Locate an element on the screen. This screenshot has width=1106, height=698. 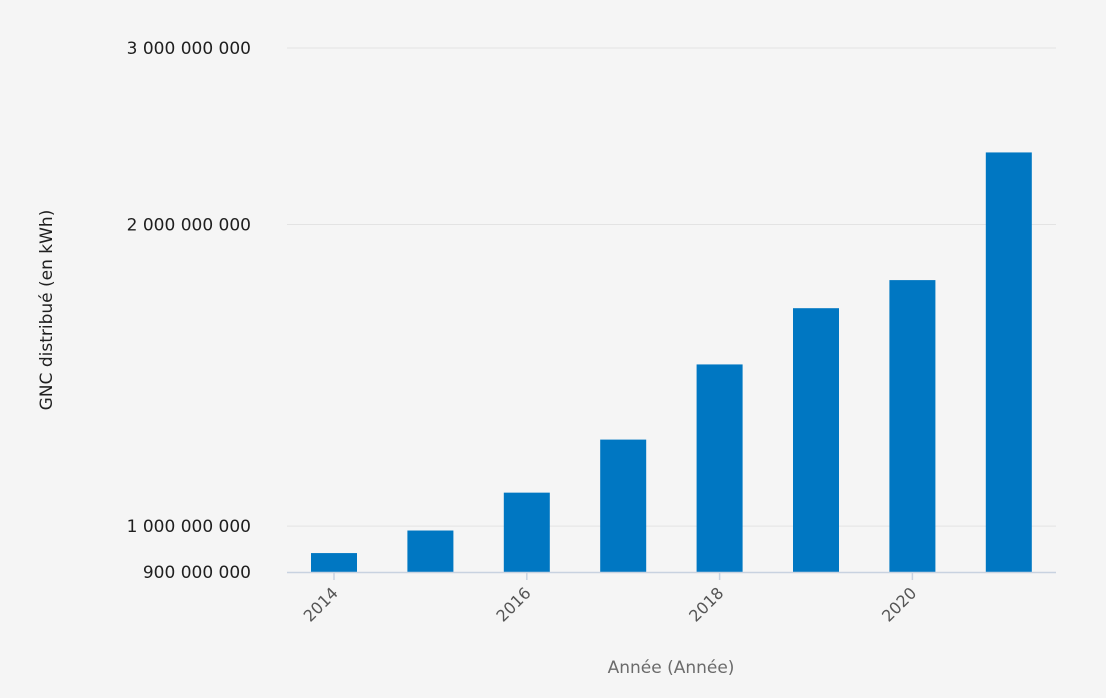
x-tick-labels: 2014 2016 2018 2020 is located at coordinates (610, 604).